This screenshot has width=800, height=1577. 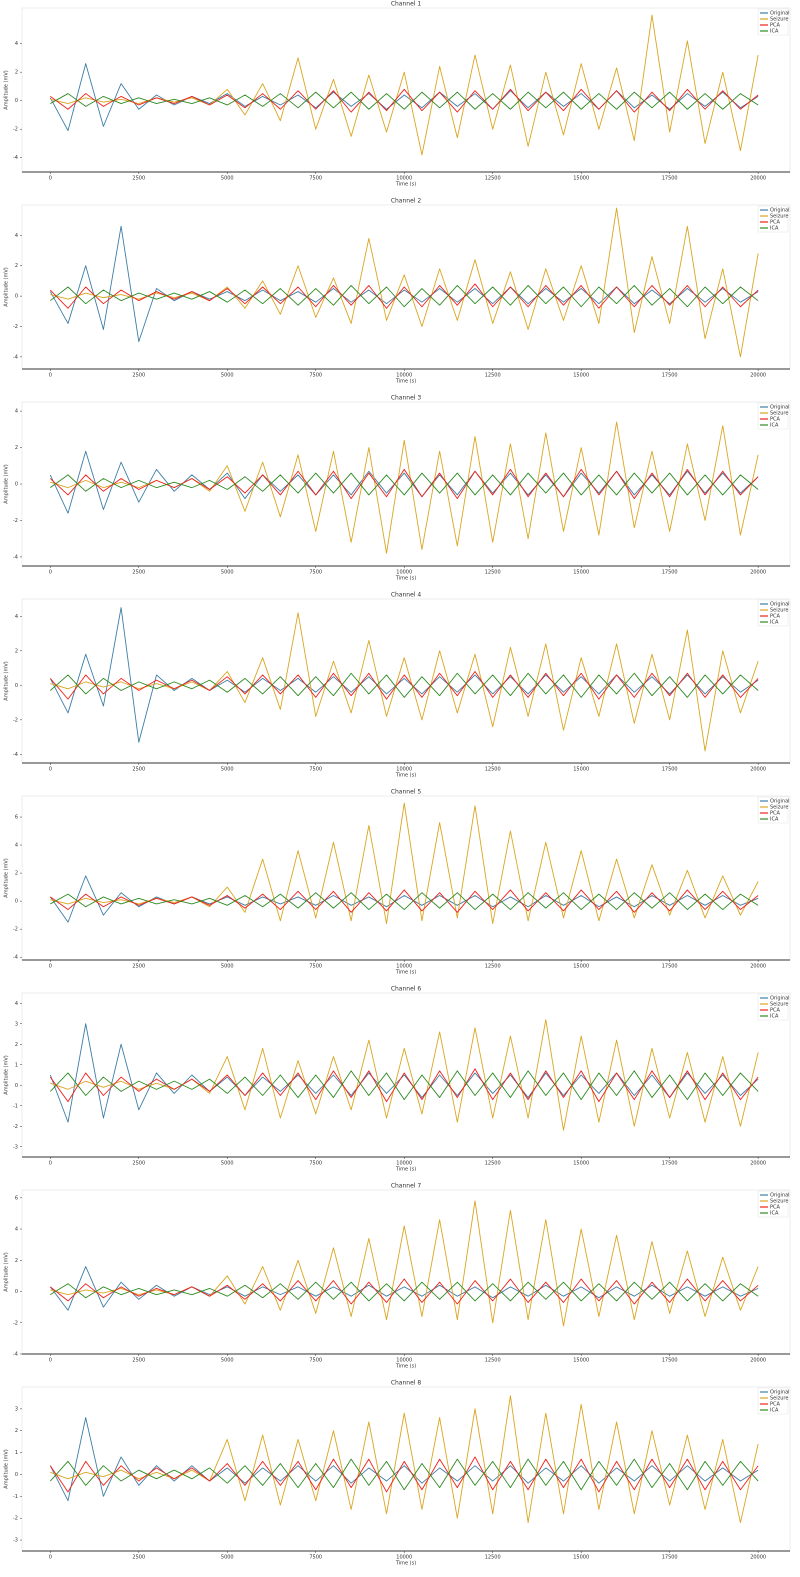 What do you see at coordinates (406, 595) in the screenshot?
I see `chart-title: Channel 4` at bounding box center [406, 595].